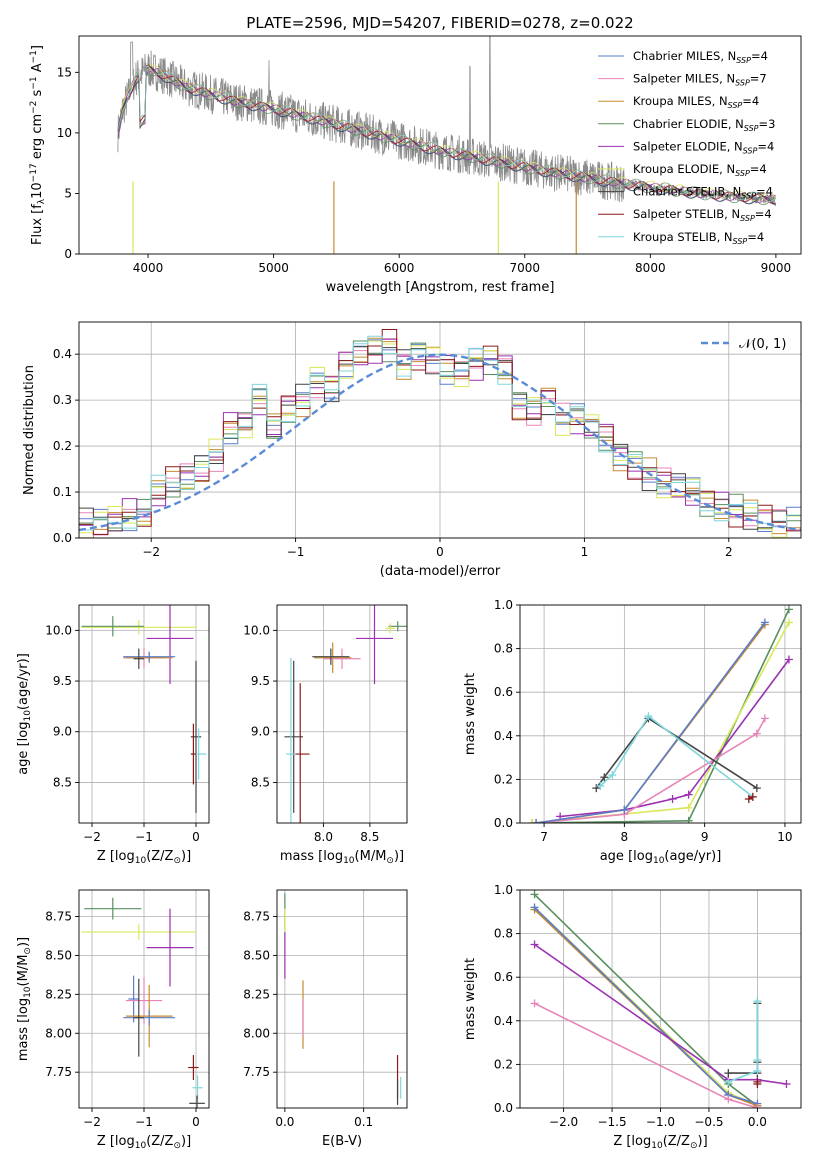 The image size is (819, 1170). What do you see at coordinates (705, 837) in the screenshot?
I see `x-tick-label: 9` at bounding box center [705, 837].